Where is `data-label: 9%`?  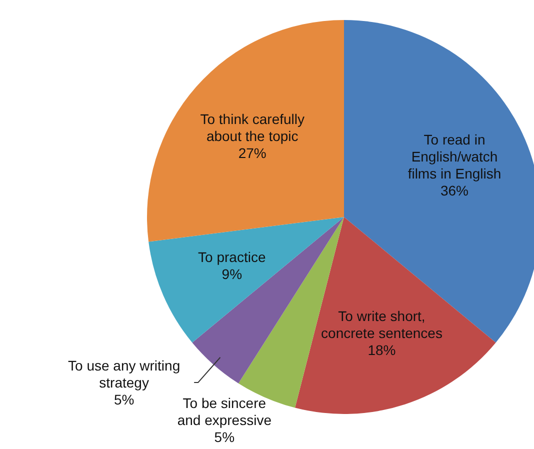 data-label: 9% is located at coordinates (232, 274).